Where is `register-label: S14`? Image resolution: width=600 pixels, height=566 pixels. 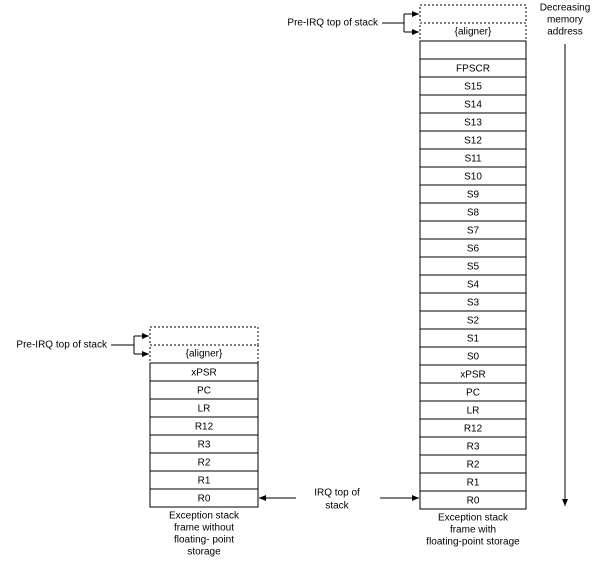 register-label: S14 is located at coordinates (473, 105).